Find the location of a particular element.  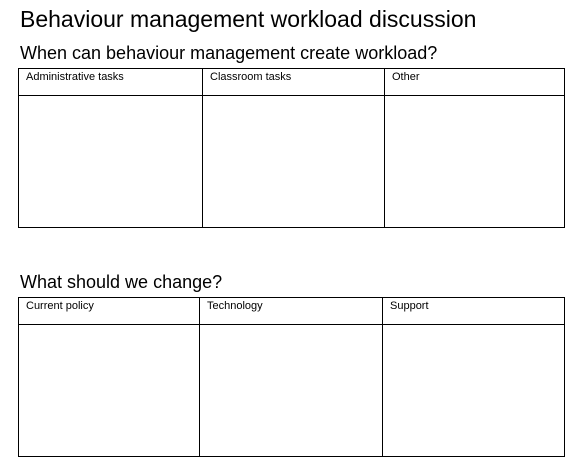

column-header-label: Other is located at coordinates (406, 77).